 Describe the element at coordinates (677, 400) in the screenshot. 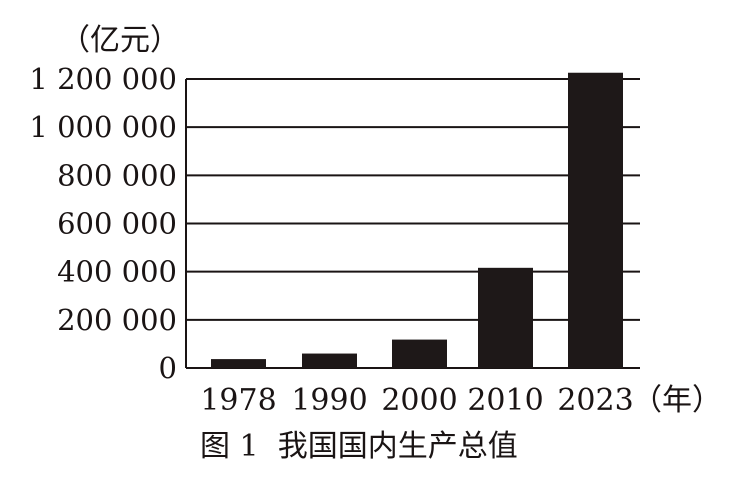

I see `x-axis-unit-label: （年）` at that location.